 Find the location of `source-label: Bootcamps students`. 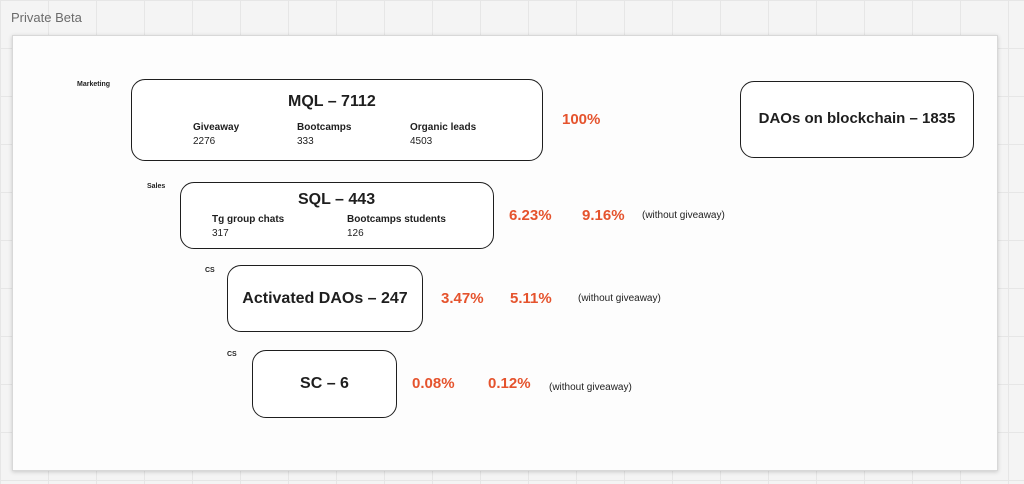

source-label: Bootcamps students is located at coordinates (396, 219).